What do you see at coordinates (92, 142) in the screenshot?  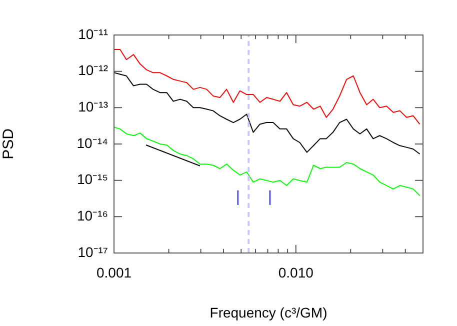 I see `y-tick-label: 10⁻¹⁴` at bounding box center [92, 142].